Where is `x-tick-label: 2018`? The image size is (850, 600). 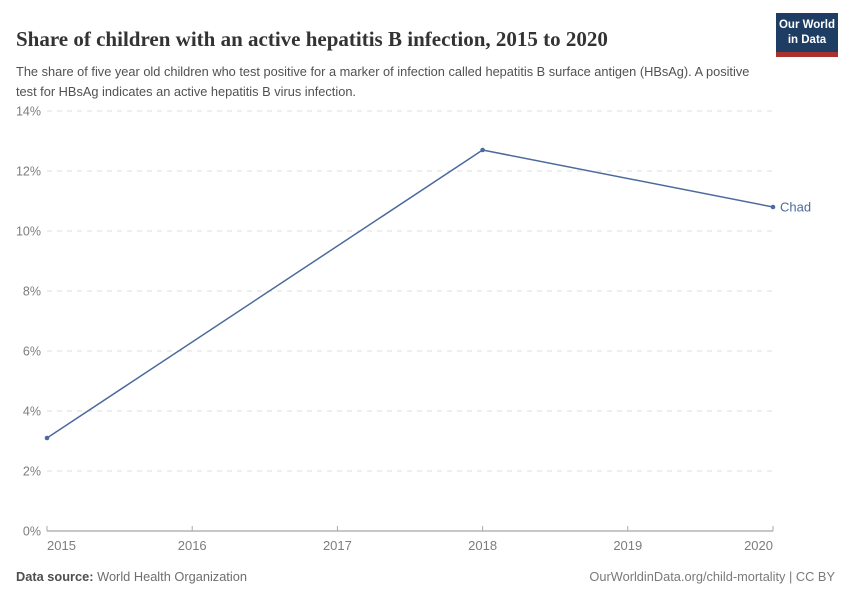
x-tick-label: 2018 is located at coordinates (482, 545).